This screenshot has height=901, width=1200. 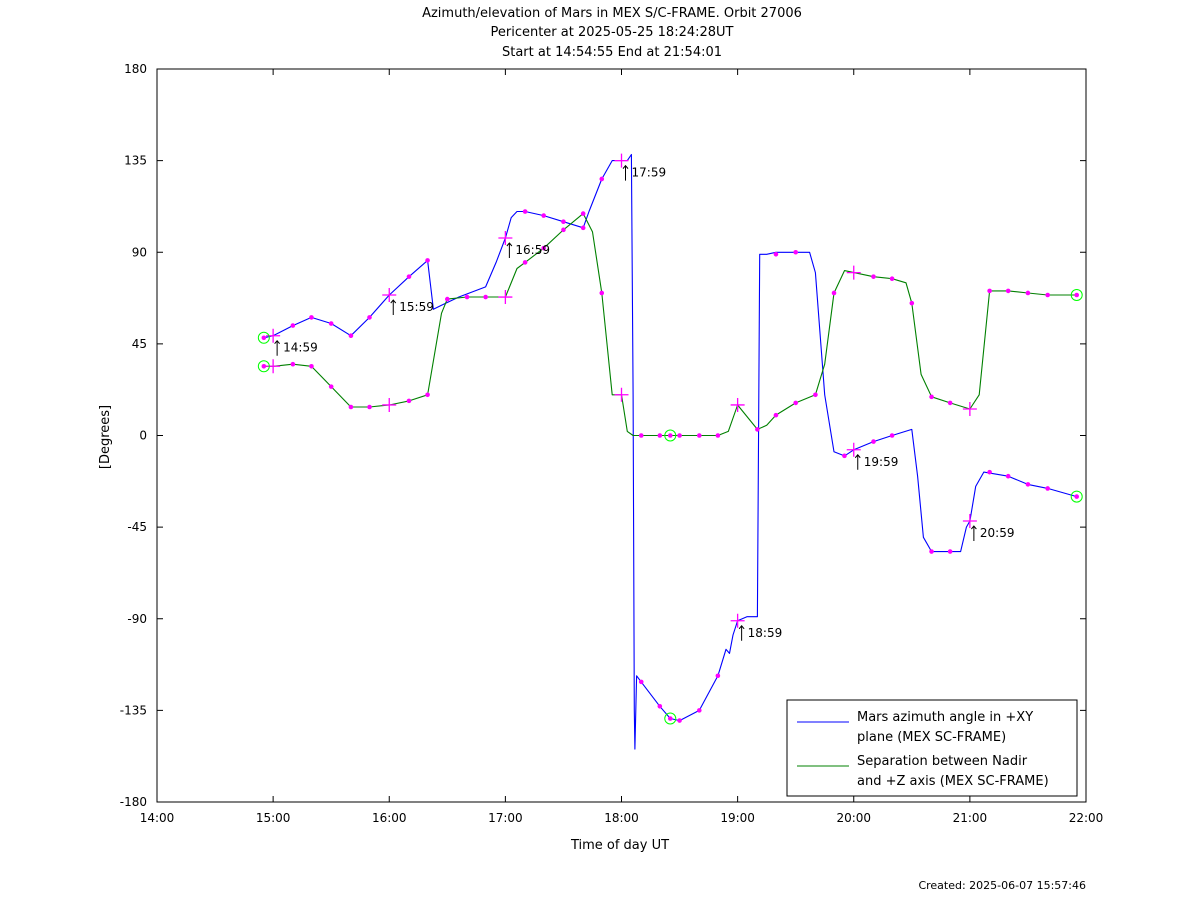 I want to click on time-annotation-label-18-59: 18:59, so click(x=765, y=633).